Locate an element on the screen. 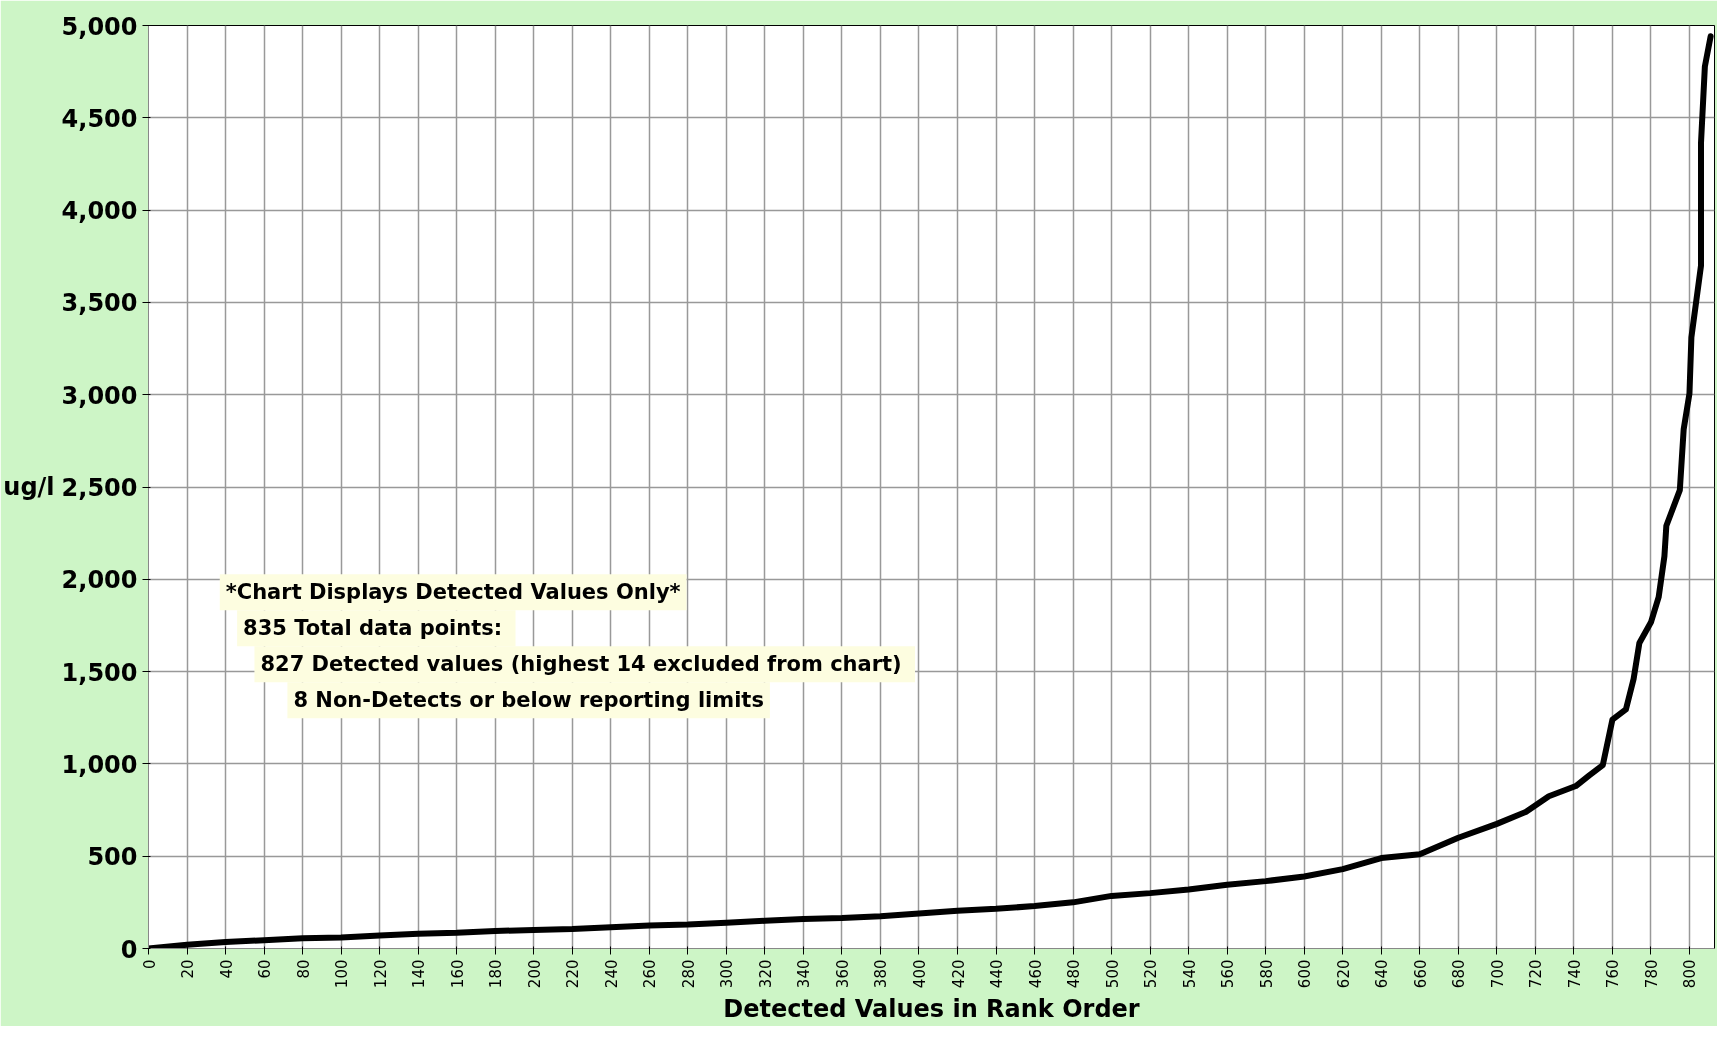 The width and height of the screenshot is (1717, 1041). x-tick-label: 180 is located at coordinates (496, 974).